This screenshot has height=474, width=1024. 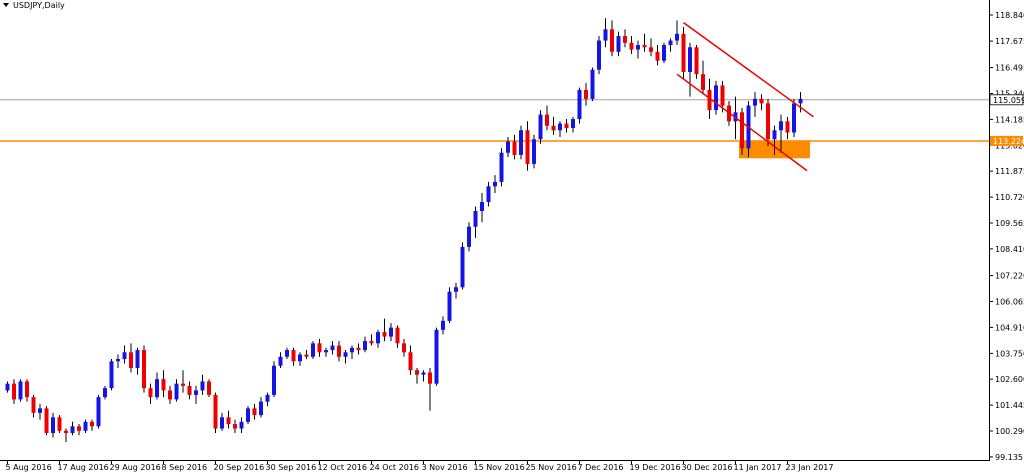 What do you see at coordinates (6, 5) in the screenshot?
I see `triangle-down-icon` at bounding box center [6, 5].